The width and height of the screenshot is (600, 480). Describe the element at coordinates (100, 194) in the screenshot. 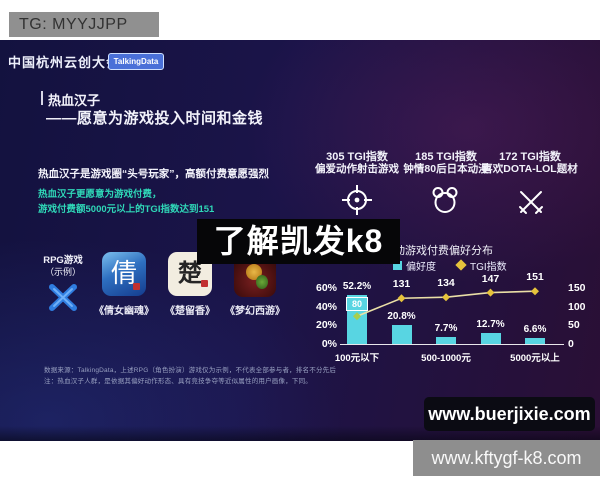

I see `intro-line-2: 热血汉子更愿意为游戏付费，` at that location.